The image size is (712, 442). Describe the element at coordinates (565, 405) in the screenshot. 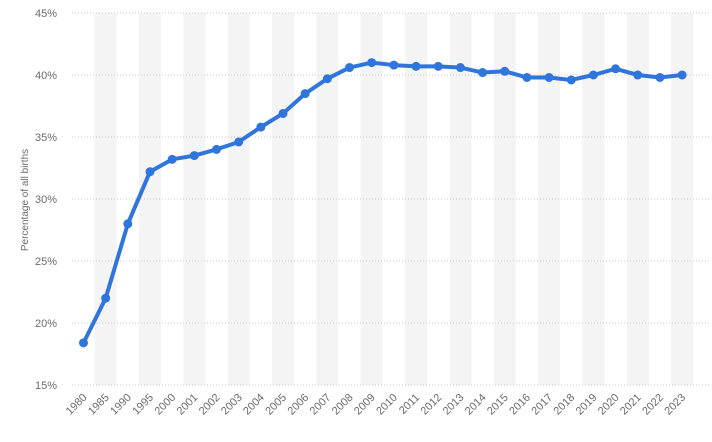

I see `x-tick-label: 2018` at that location.